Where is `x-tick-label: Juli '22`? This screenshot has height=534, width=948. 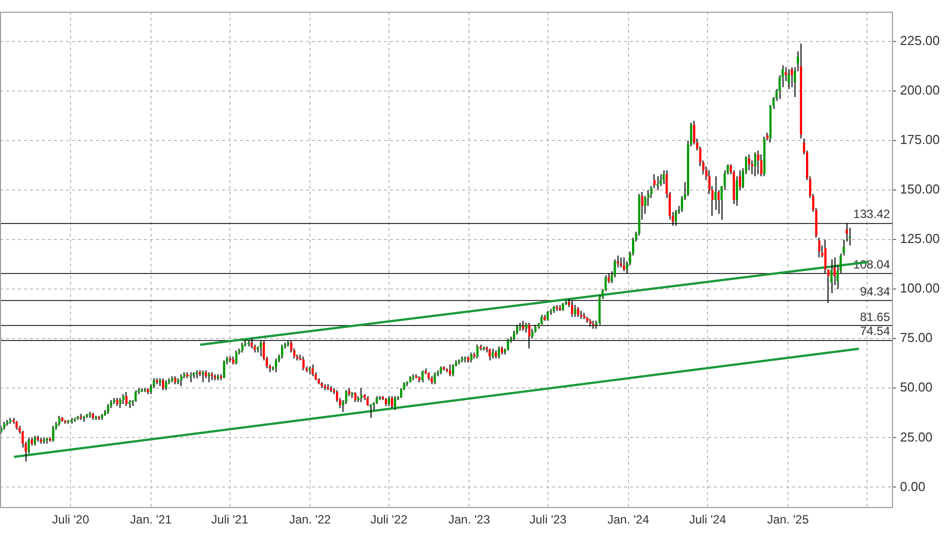
x-tick-label: Juli '22 is located at coordinates (389, 519).